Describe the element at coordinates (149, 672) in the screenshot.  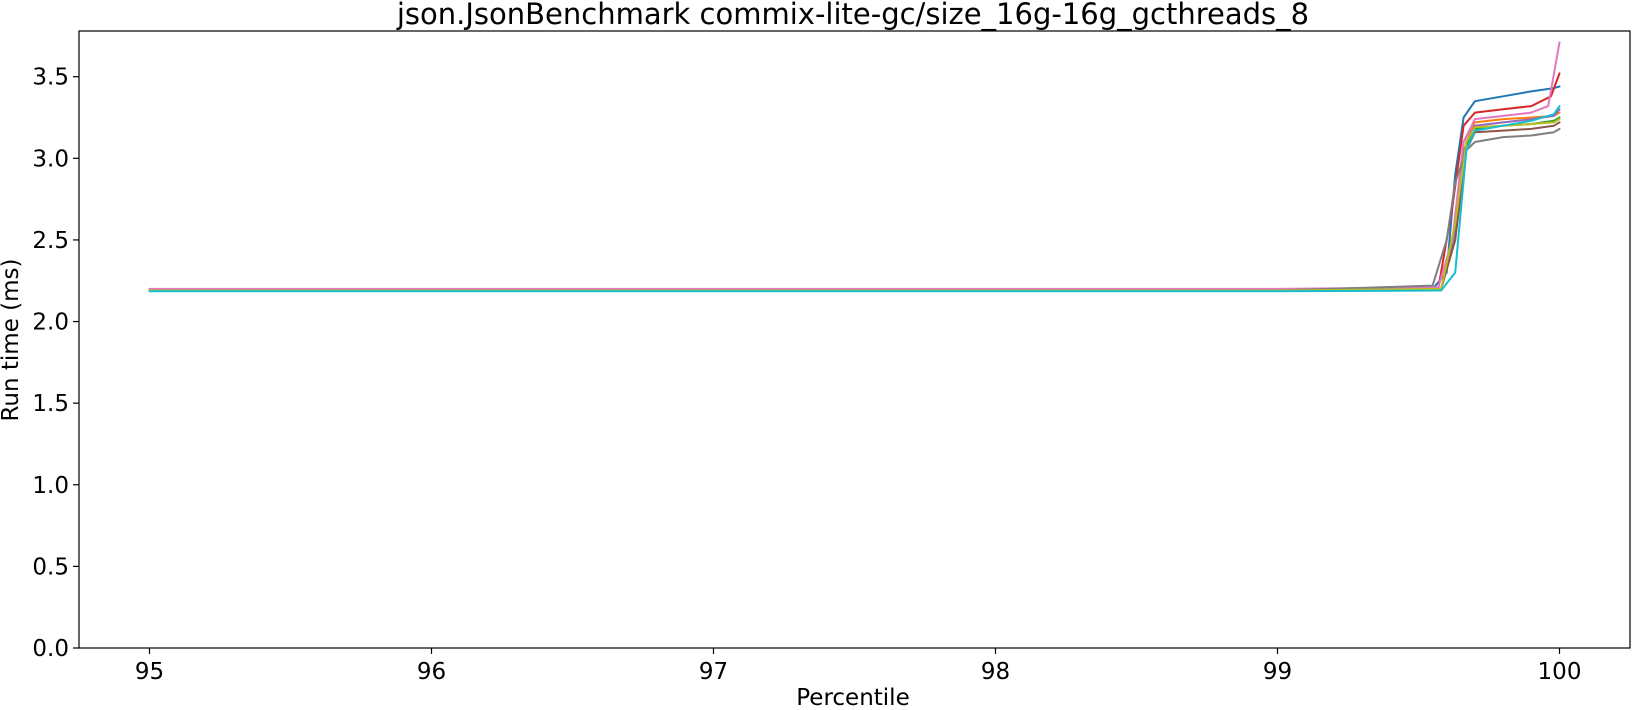
I see `x-tick-label: 95` at that location.